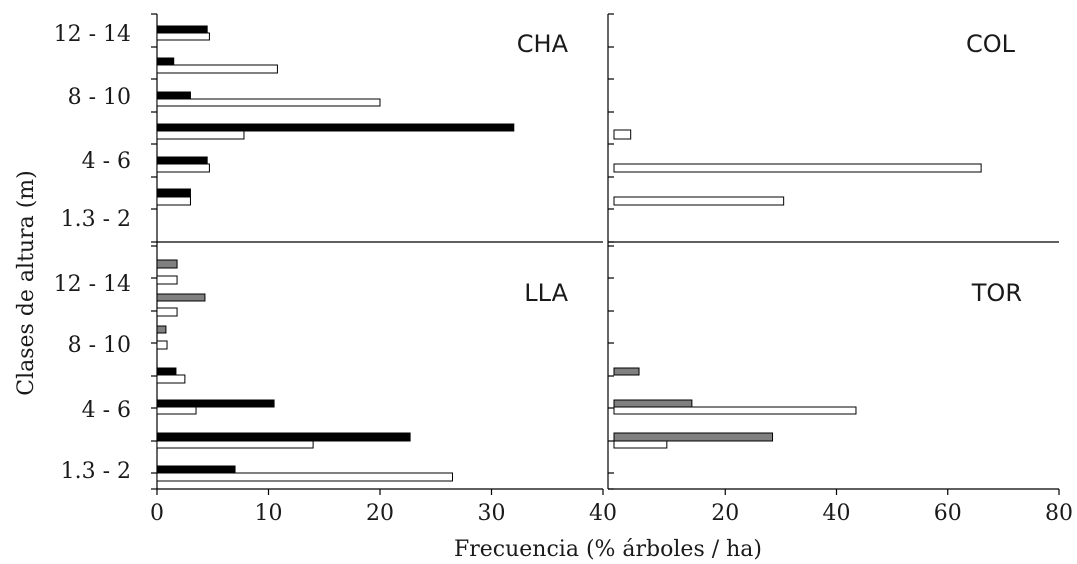 The height and width of the screenshot is (564, 1077). I want to click on y-tick-label-bottom-2: 8 - 10, so click(99, 345).